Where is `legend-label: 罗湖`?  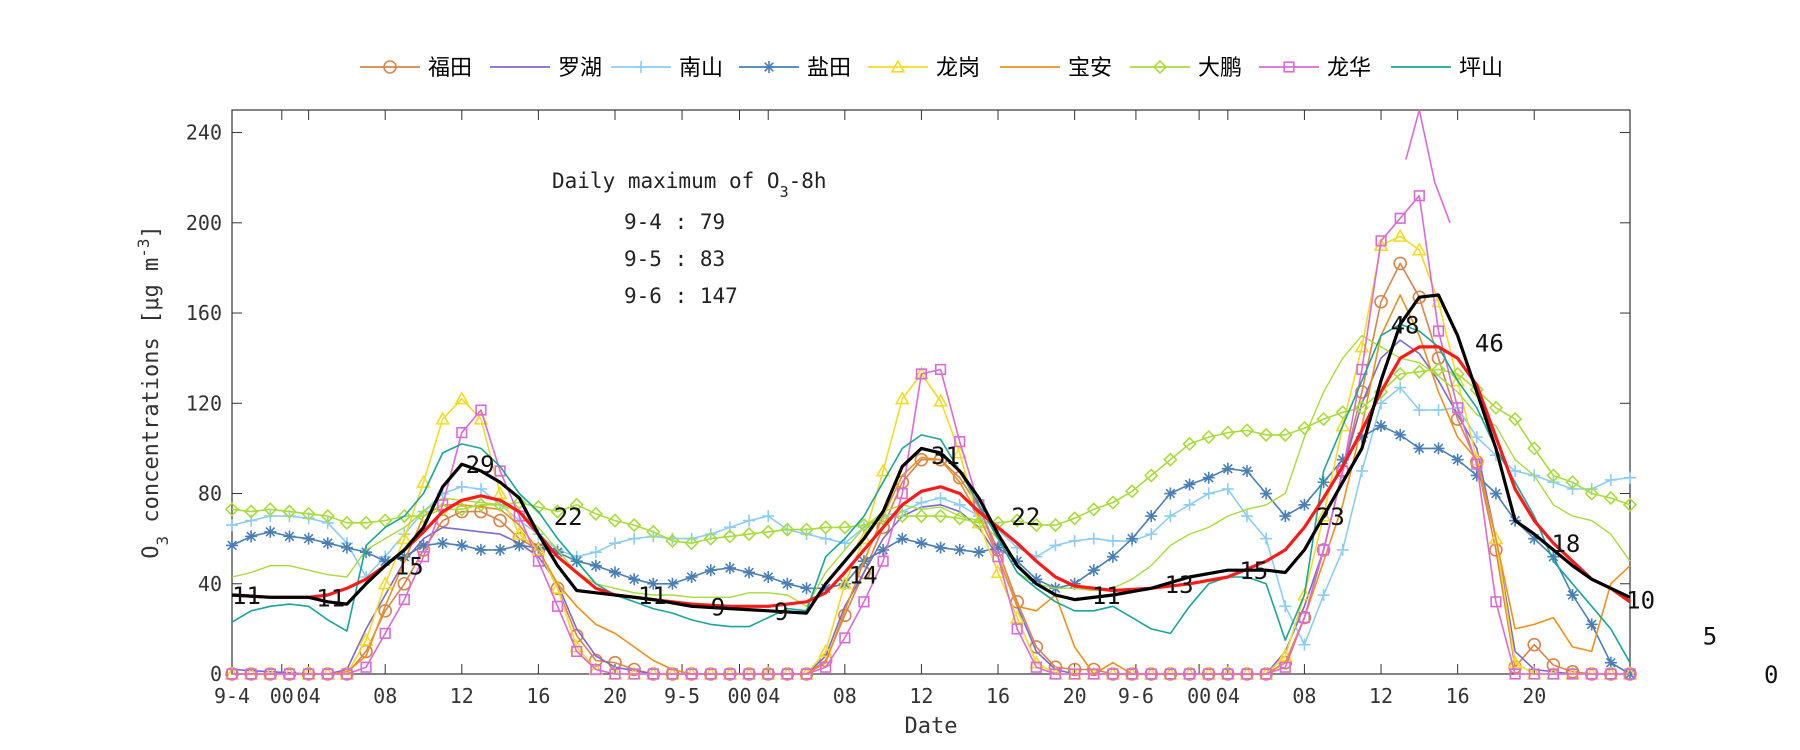
legend-label: 罗湖 is located at coordinates (580, 68).